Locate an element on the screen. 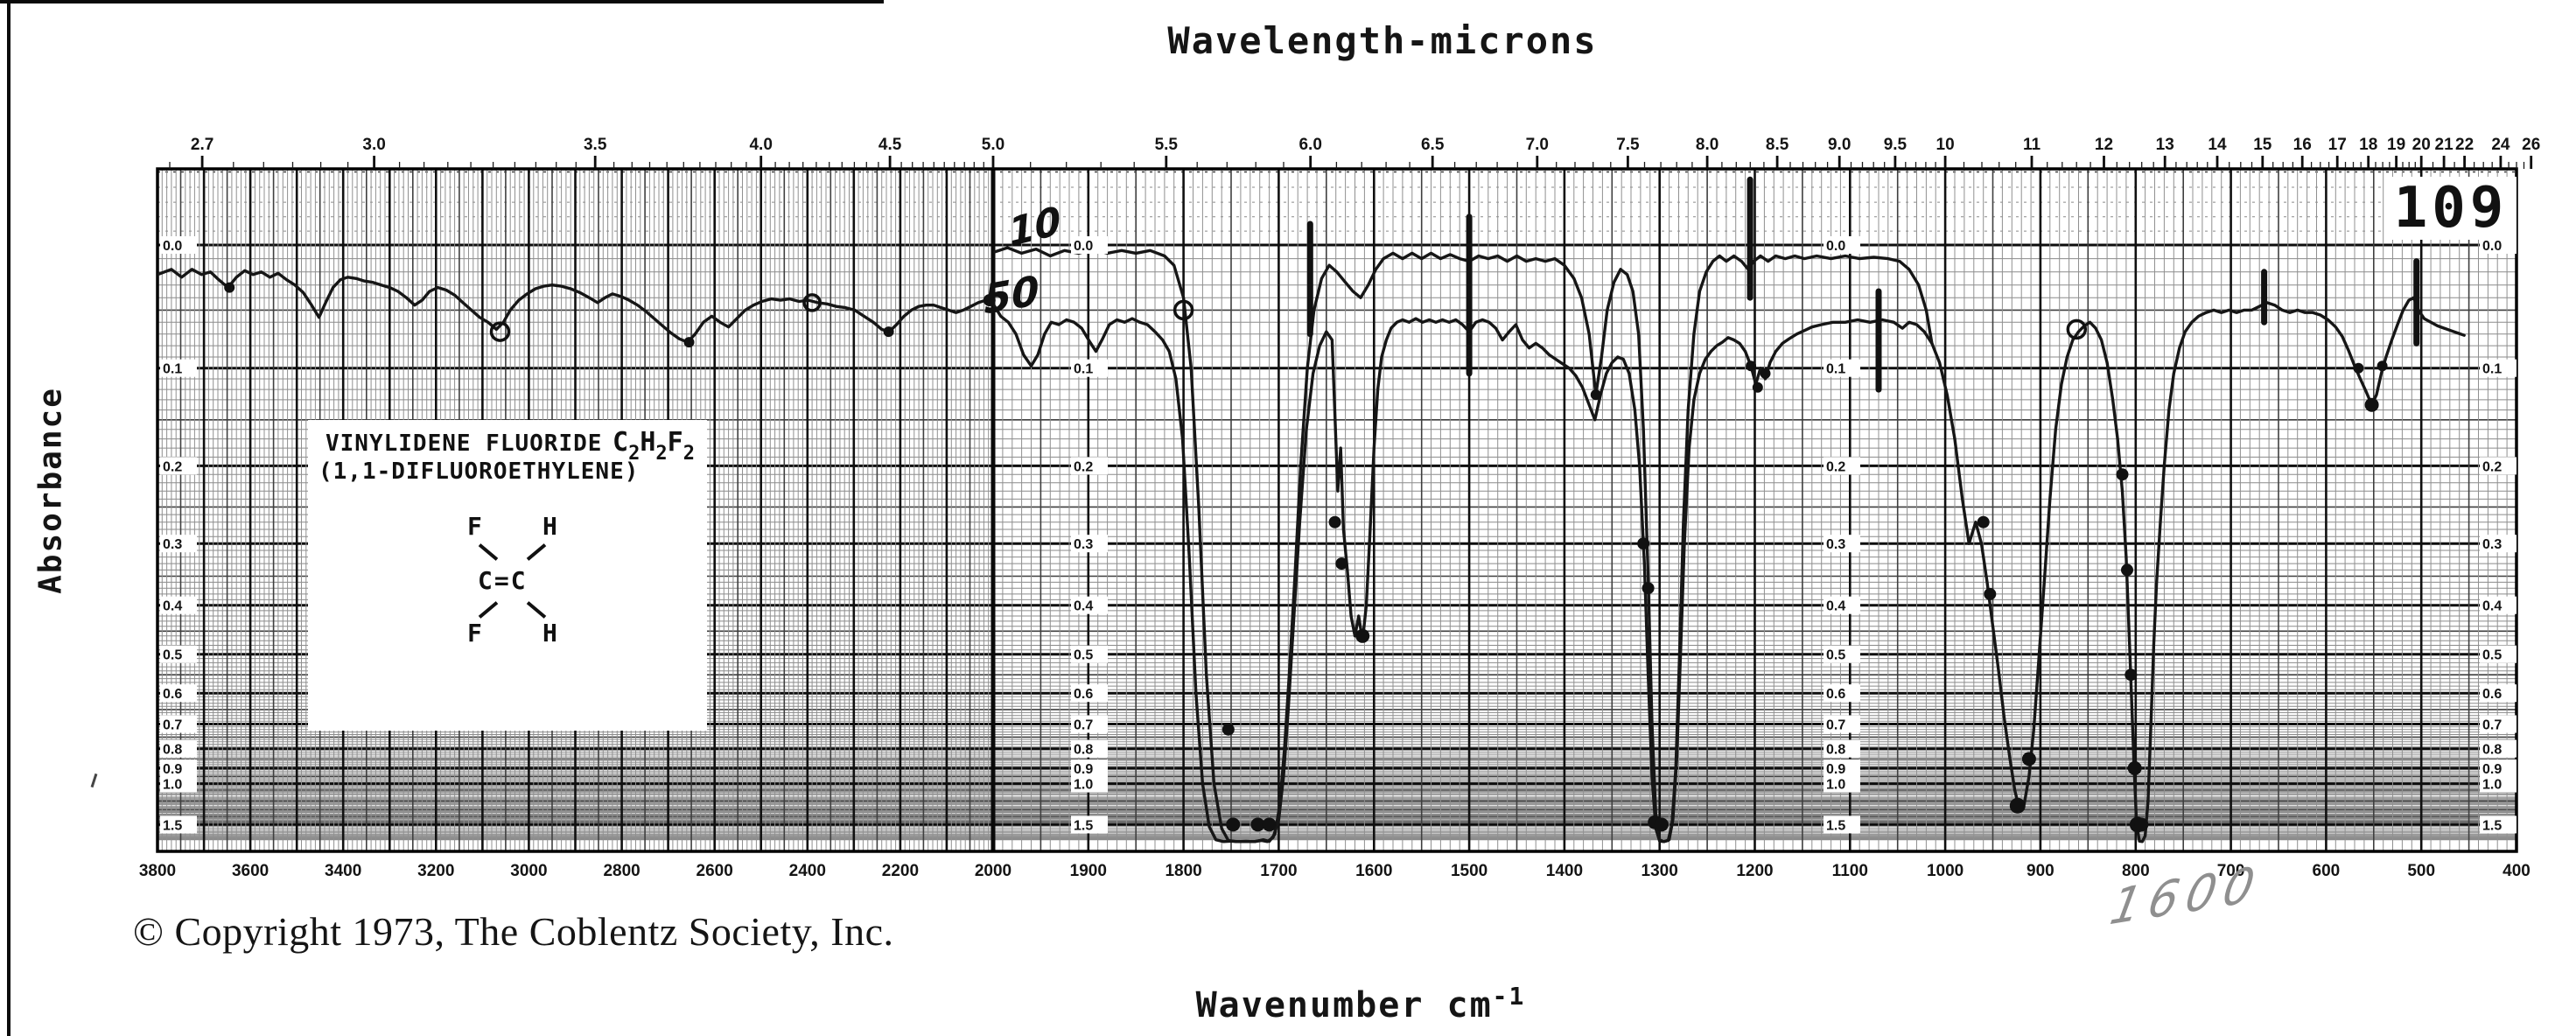 This screenshot has width=2576, height=1036. svg-text: 1400 is located at coordinates (1564, 871).